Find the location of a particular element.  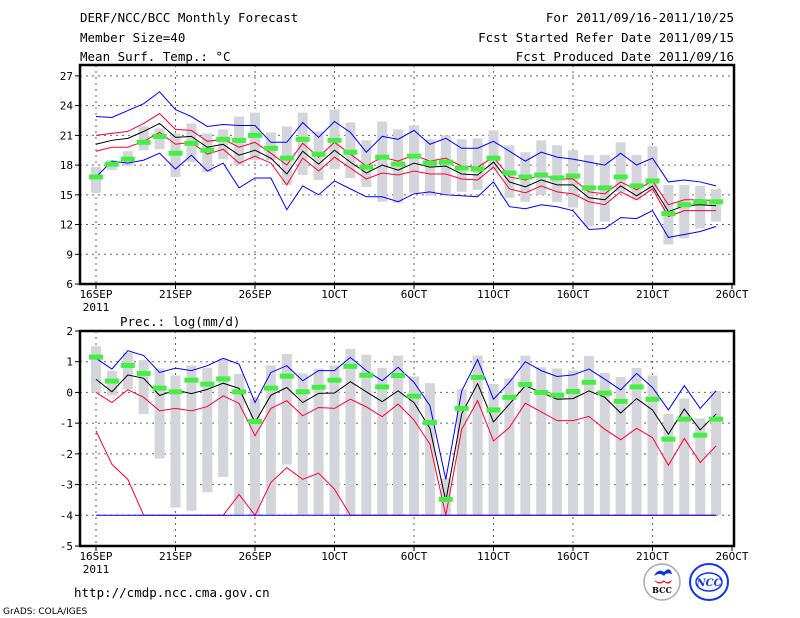

figure-title: DERF/NCC/BCC Monthly Forecast is located at coordinates (189, 17).